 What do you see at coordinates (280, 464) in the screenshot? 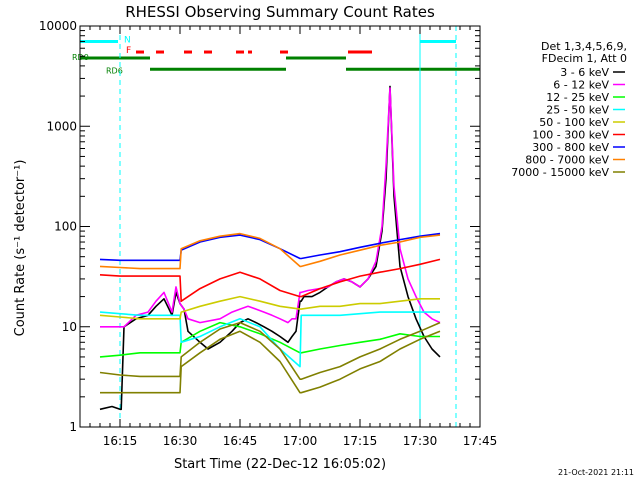
I see `x-axis-label: Start Time (22-Dec-12 16:05:02)` at bounding box center [280, 464].